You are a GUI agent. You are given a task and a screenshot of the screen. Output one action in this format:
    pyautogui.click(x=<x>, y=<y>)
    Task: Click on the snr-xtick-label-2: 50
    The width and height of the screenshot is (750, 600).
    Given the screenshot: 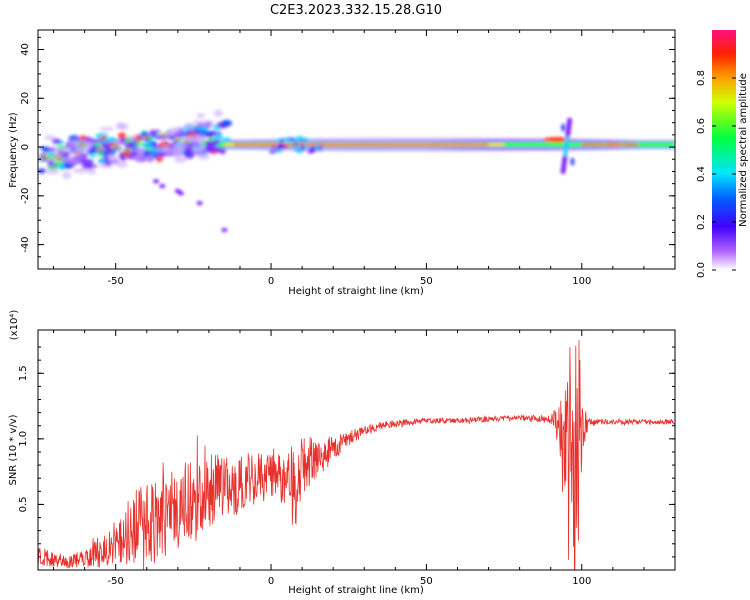 What is the action you would take?
    pyautogui.click(x=426, y=581)
    